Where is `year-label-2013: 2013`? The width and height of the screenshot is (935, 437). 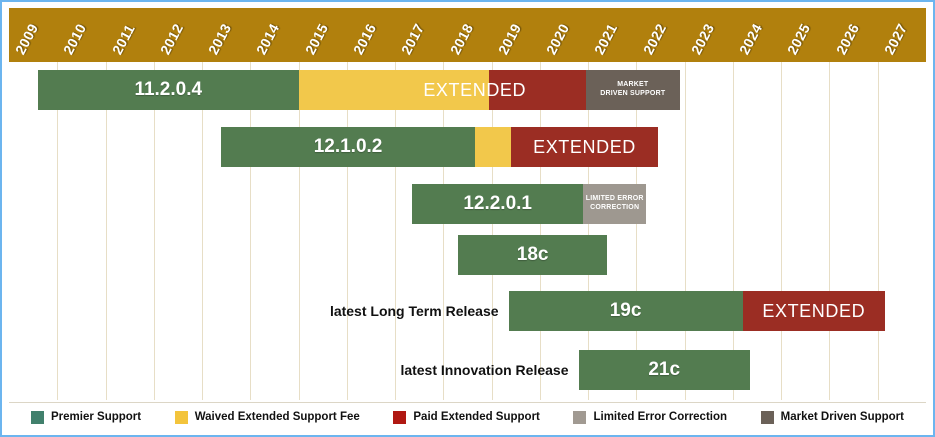 year-label-2013: 2013 is located at coordinates (220, 38).